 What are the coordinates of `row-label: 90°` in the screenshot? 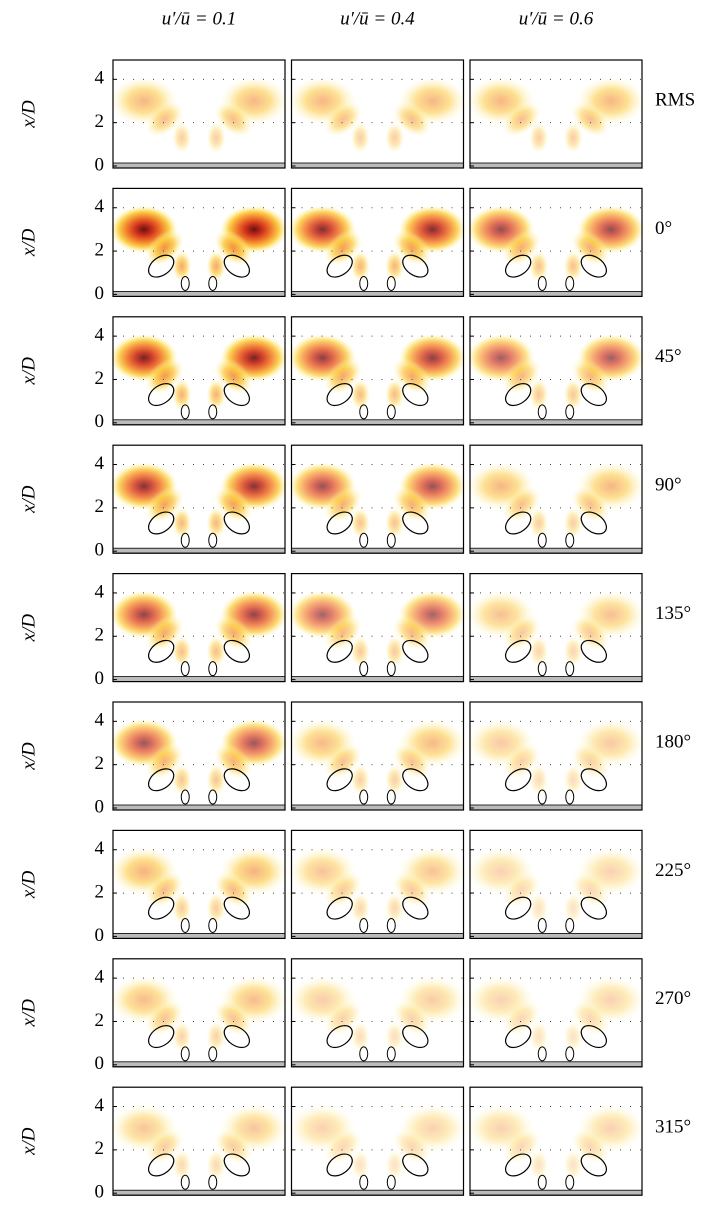 It's located at (668, 485).